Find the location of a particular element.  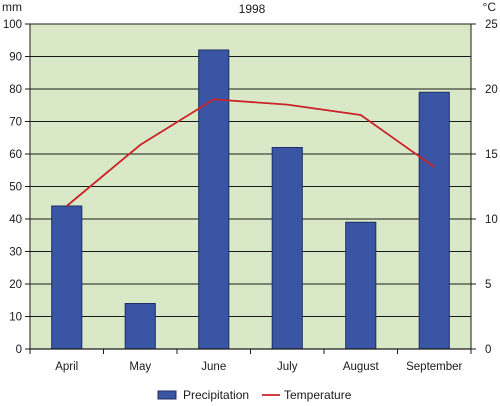

right-tick-label: 15 is located at coordinates (491, 155).